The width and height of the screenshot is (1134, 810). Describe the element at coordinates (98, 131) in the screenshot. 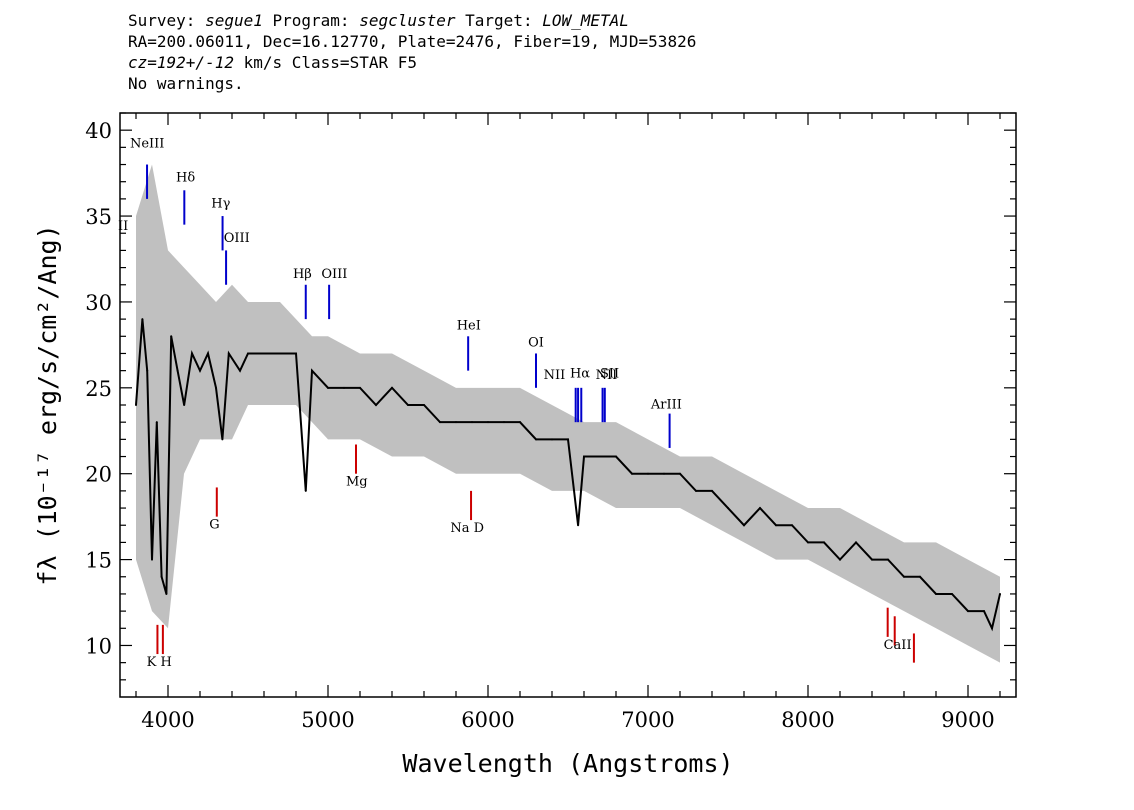

I see `y-tick-label: 40` at that location.